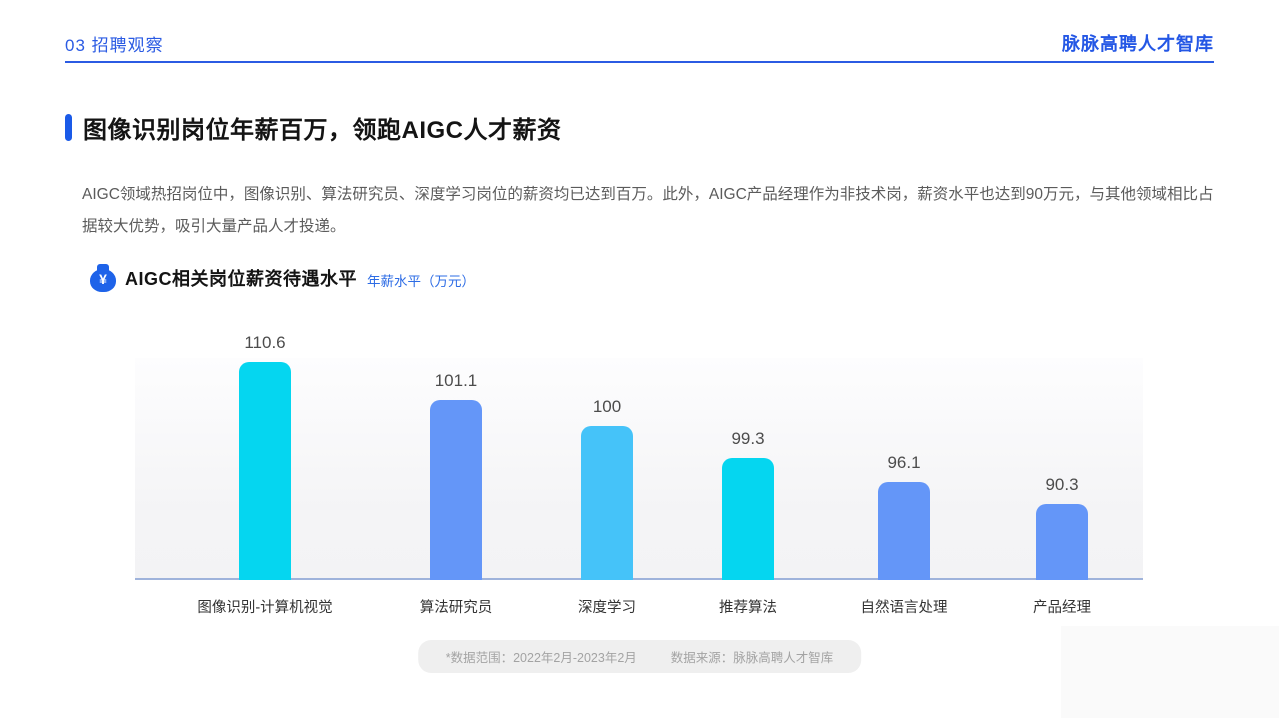 This screenshot has width=1279, height=718. Describe the element at coordinates (607, 608) in the screenshot. I see `category-label-2: 深度学习` at that location.